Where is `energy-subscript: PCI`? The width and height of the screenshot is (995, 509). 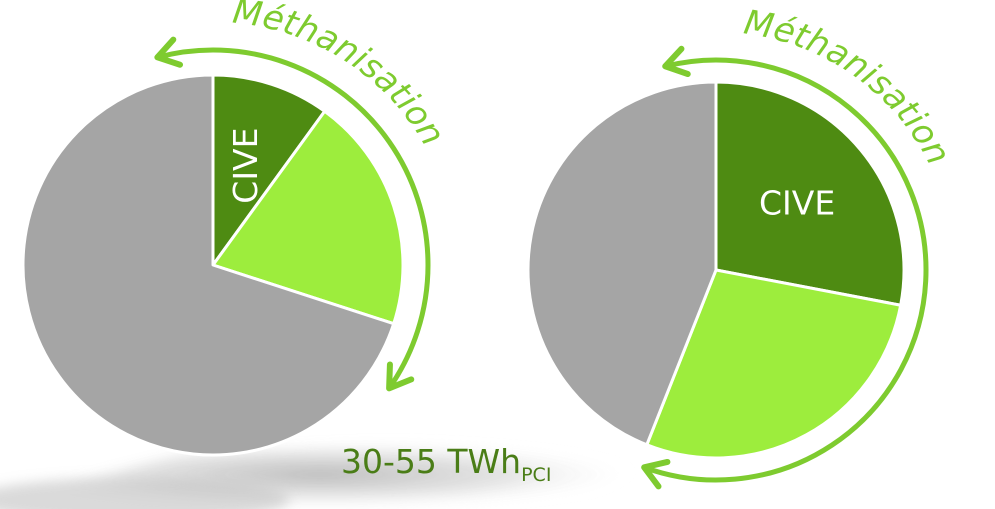 energy-subscript: PCI is located at coordinates (536, 475).